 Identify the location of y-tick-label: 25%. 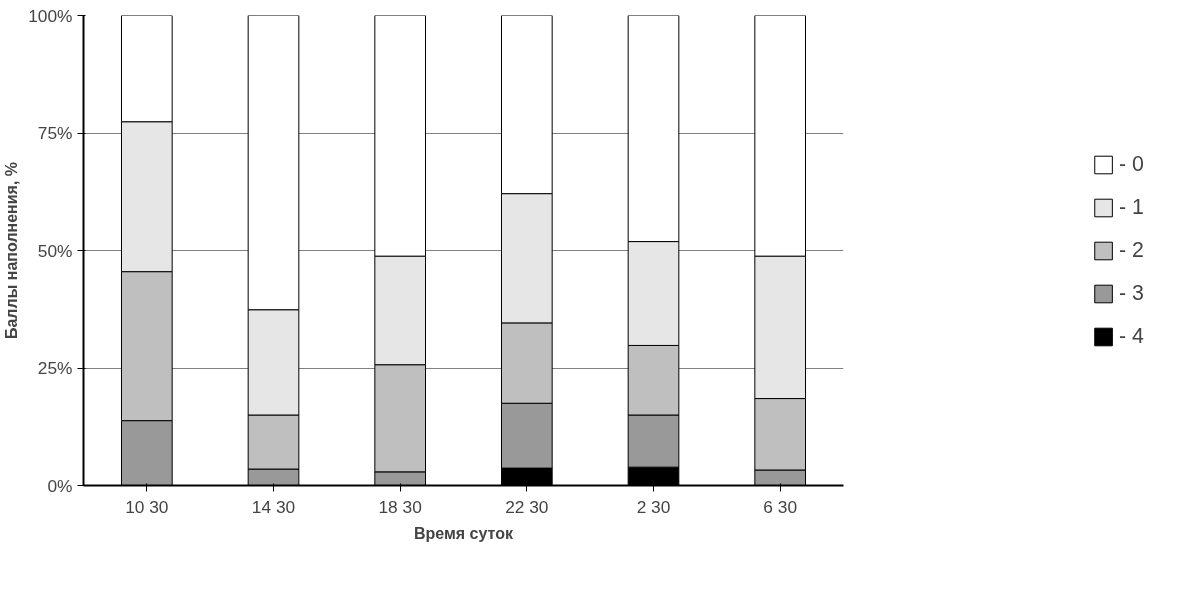
(55, 368).